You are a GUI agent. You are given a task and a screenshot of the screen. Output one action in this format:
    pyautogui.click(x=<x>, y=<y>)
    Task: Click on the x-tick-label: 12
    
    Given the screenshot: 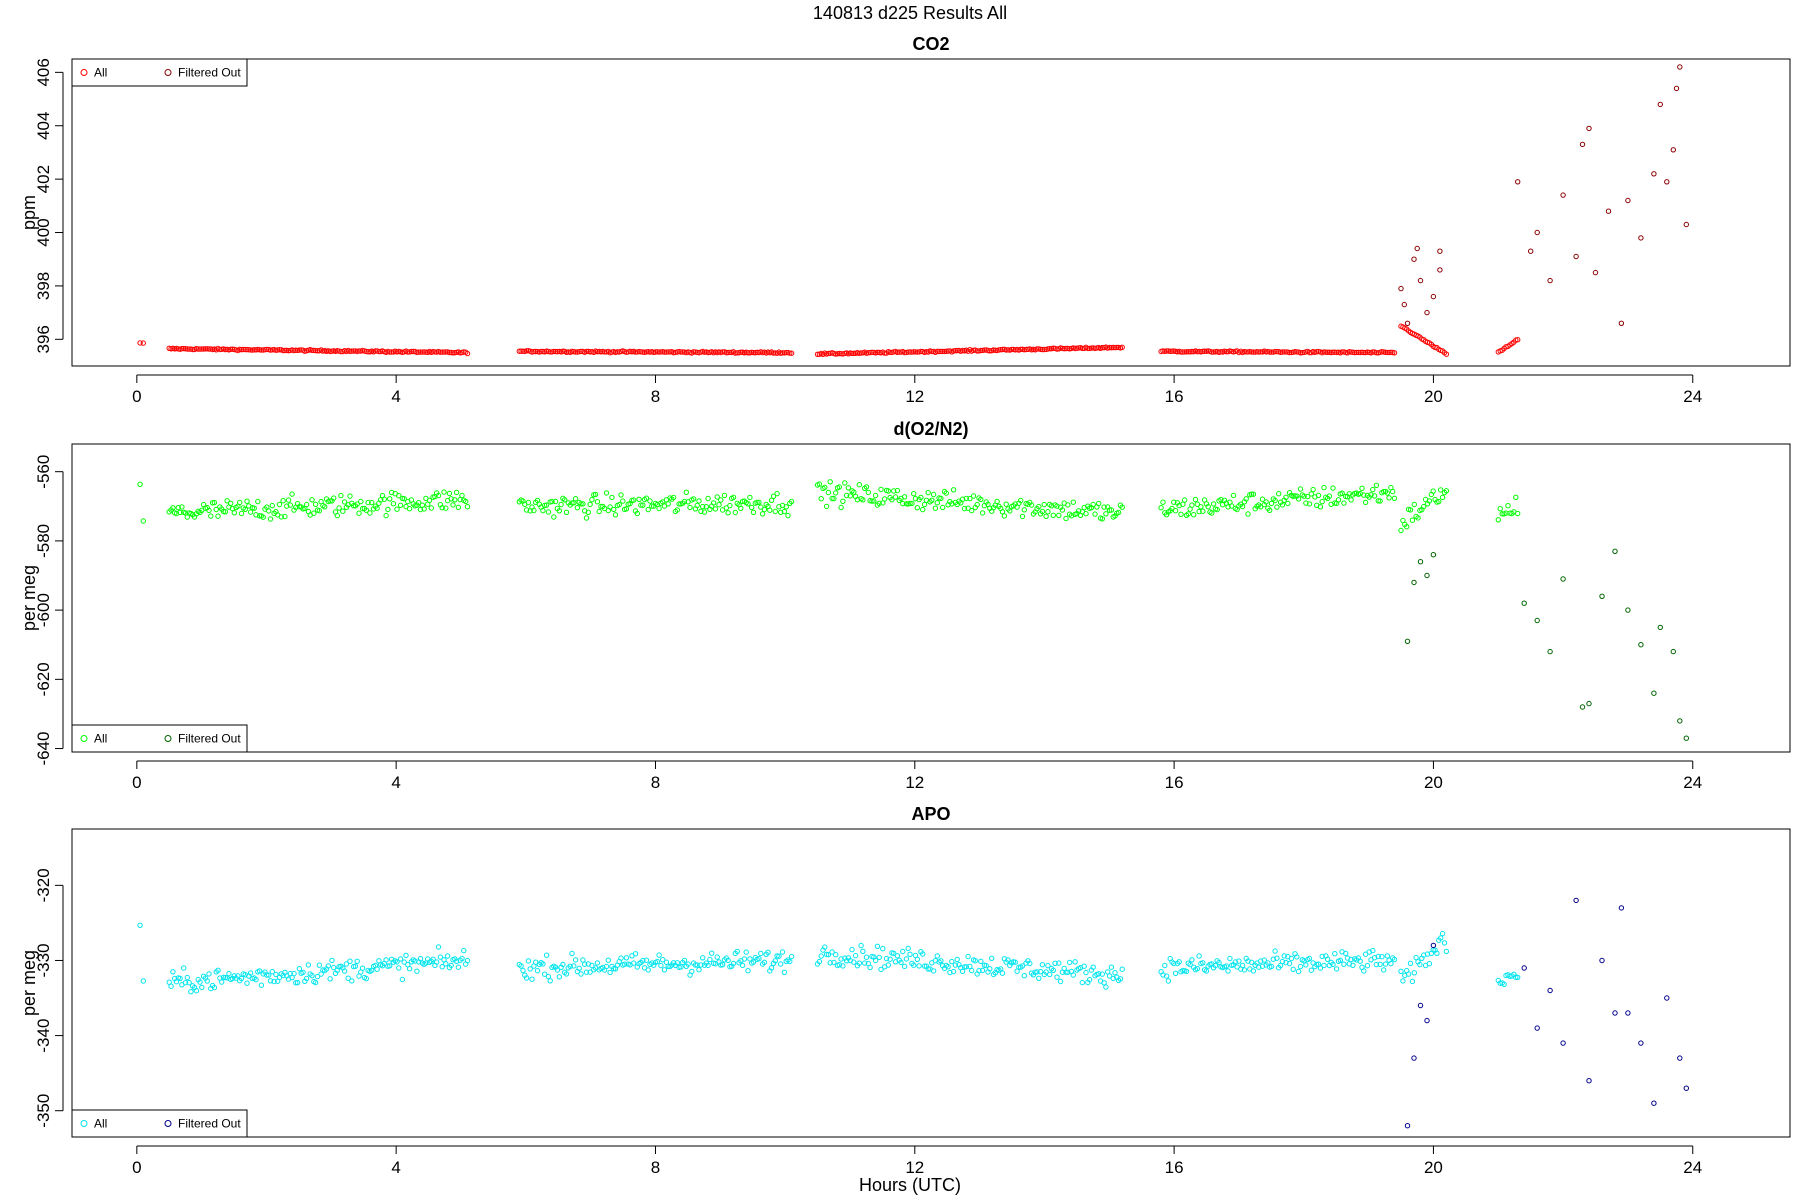 What is the action you would take?
    pyautogui.click(x=914, y=396)
    